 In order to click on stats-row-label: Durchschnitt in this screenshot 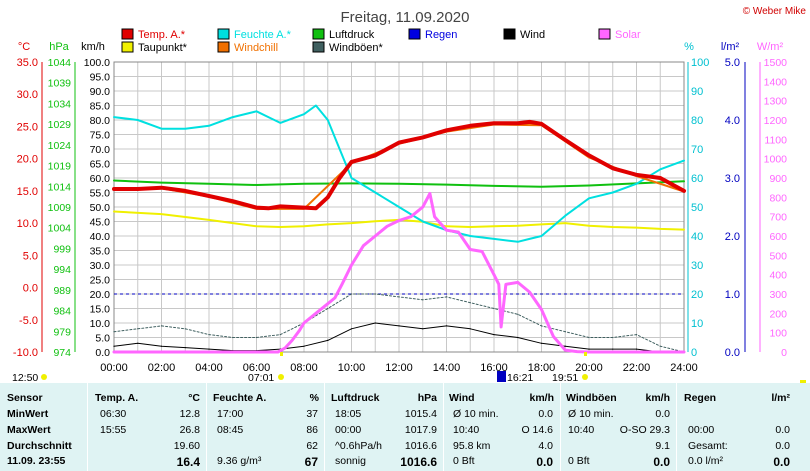, I will do `click(39, 446)`.